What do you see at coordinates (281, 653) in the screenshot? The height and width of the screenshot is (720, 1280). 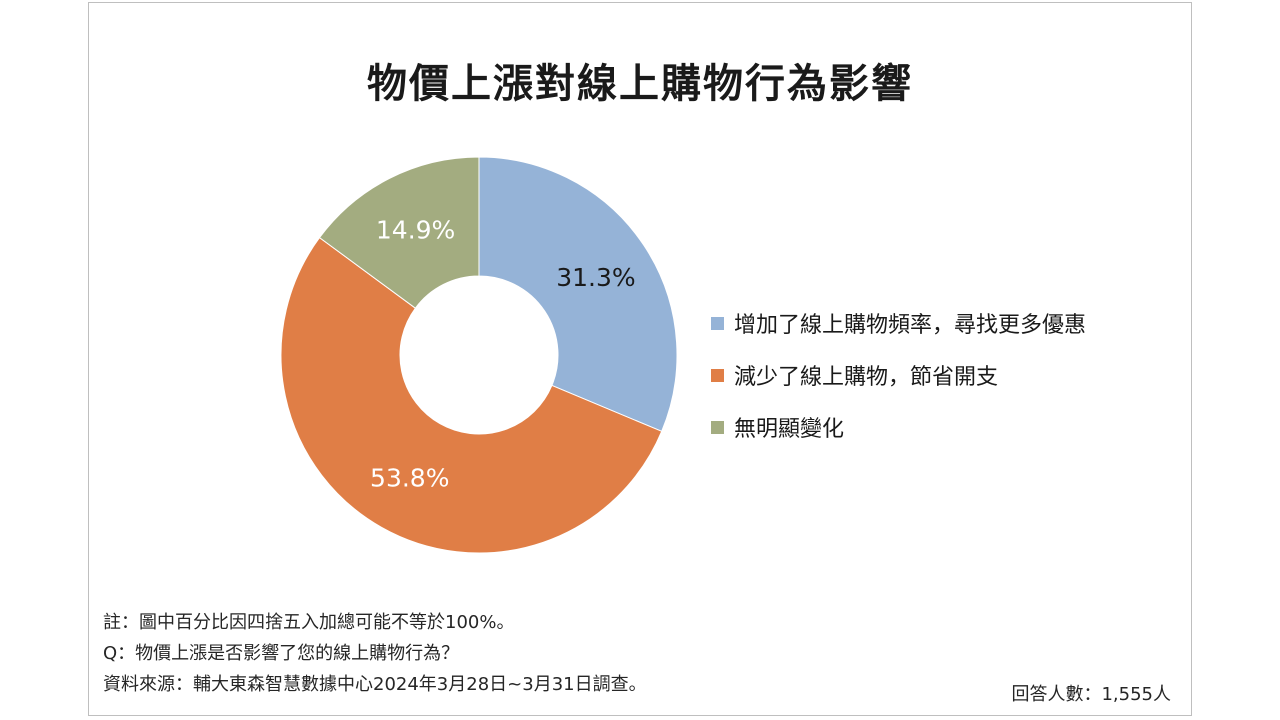 I see `footnote-question: Q：物價上漲是否影響了您的線上購物行為？` at bounding box center [281, 653].